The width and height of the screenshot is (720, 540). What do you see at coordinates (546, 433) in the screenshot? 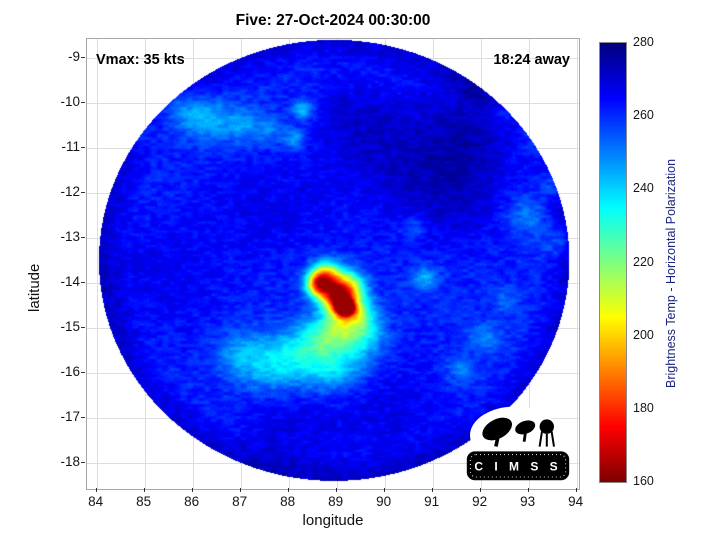
I see `water-tower-icon` at bounding box center [546, 433].